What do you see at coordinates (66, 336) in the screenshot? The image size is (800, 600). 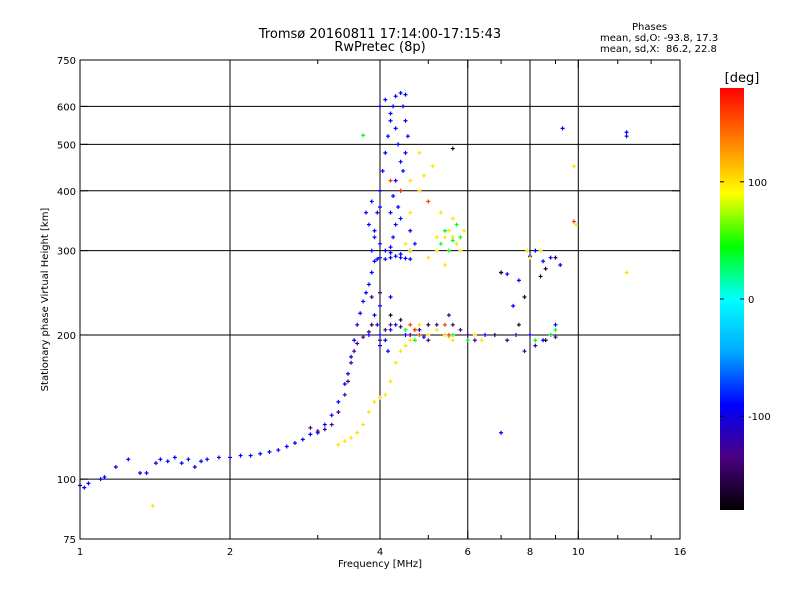 I see `y-tick-label: 200` at bounding box center [66, 336].